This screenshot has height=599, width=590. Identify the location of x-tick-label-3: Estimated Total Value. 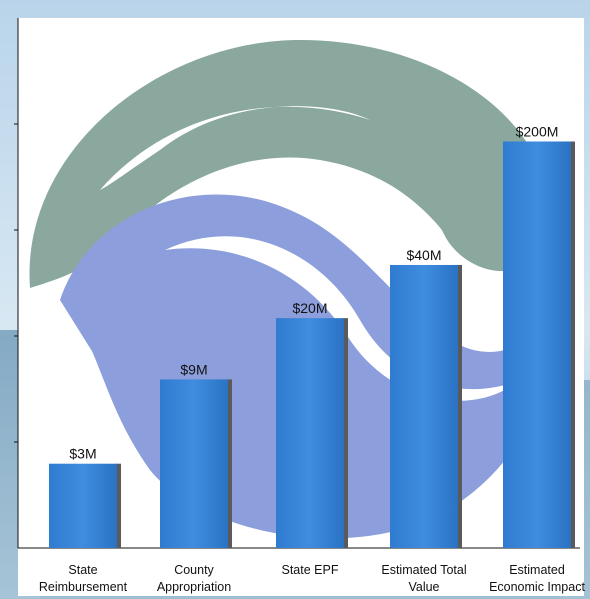
(423, 578).